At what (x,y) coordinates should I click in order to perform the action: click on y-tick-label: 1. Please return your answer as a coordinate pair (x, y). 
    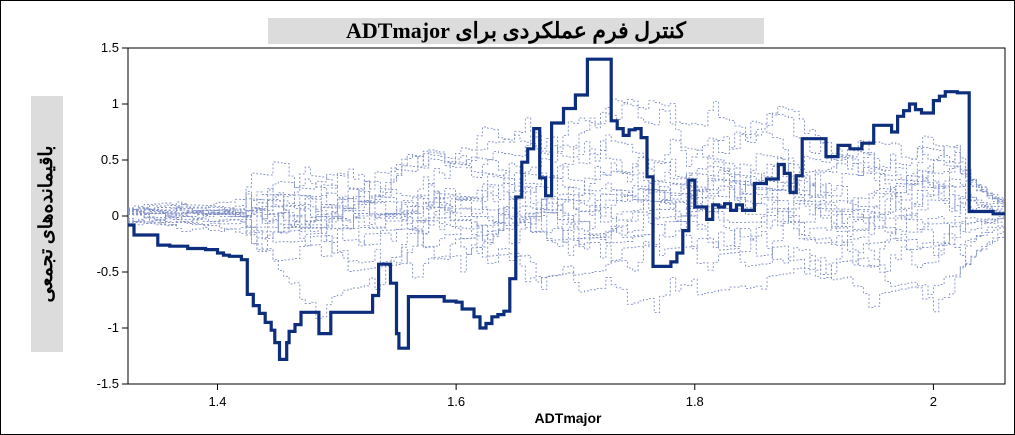
    Looking at the image, I should click on (115, 103).